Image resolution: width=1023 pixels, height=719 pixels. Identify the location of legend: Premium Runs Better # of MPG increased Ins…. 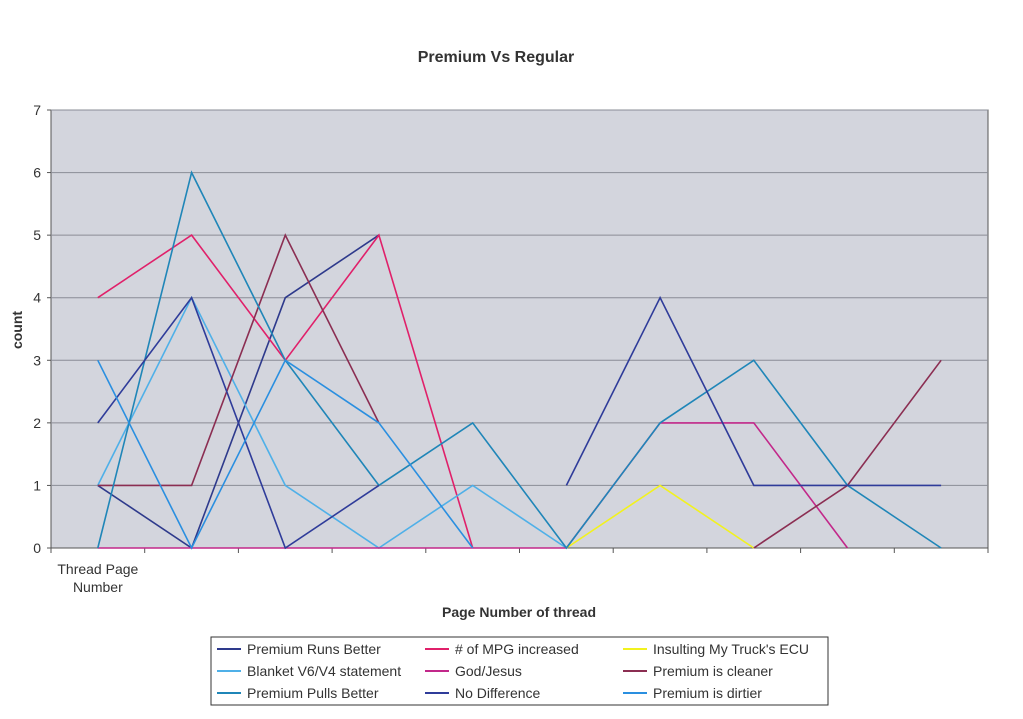
(519, 671).